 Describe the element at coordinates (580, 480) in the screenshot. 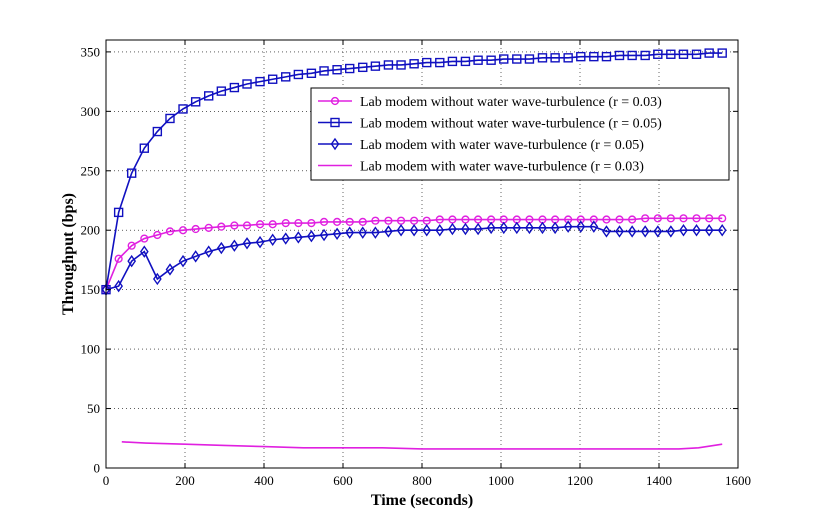

I see `x-tick-label: 1200` at that location.